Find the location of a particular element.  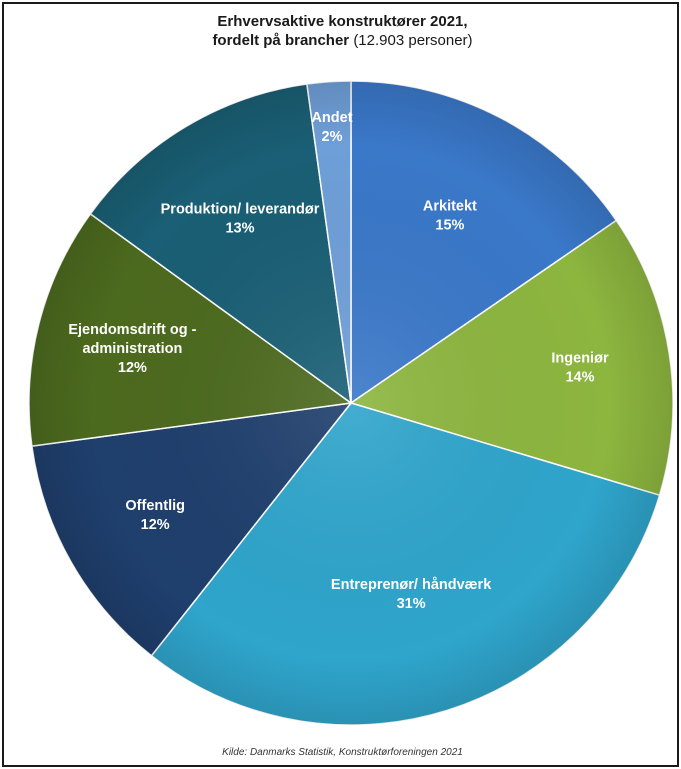

slice-category-label: Produktion/ leverandør is located at coordinates (240, 210).